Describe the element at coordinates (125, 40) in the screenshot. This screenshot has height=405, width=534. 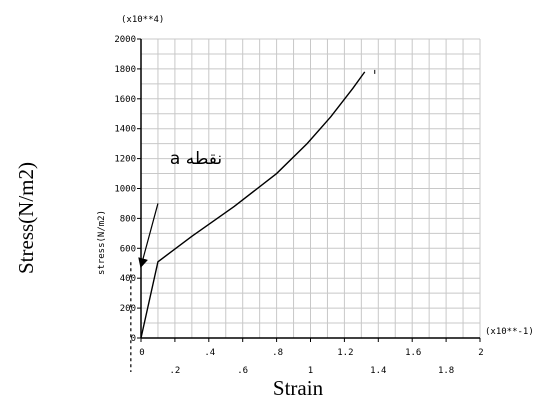
I see `y-tick-label: 2000` at that location.